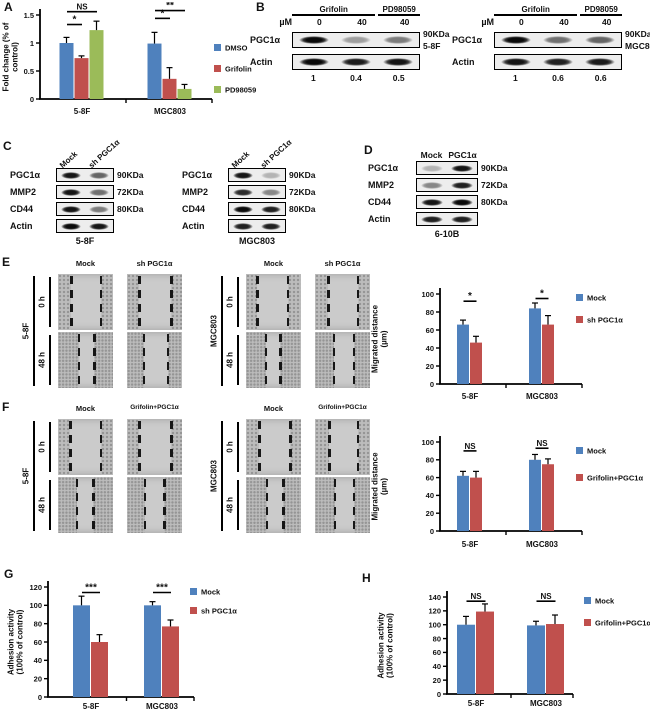 The width and height of the screenshot is (650, 716). I want to click on y-tick-label: 20, so click(430, 366).